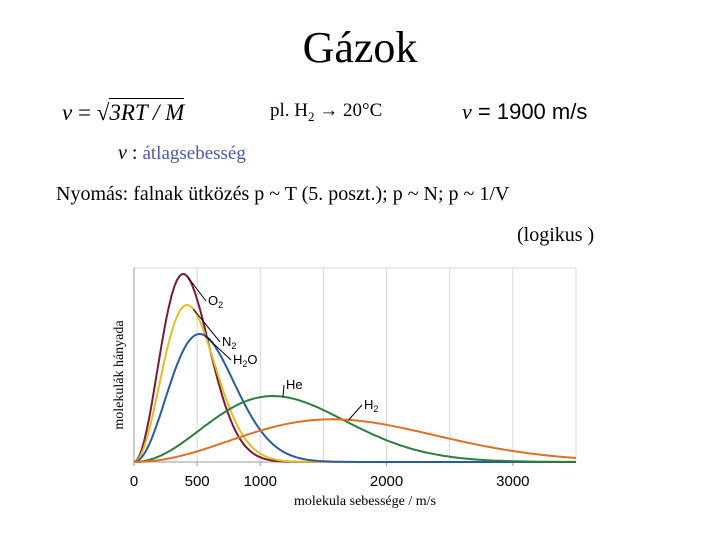 This screenshot has height=540, width=720. I want to click on leader-h2o, so click(218, 348).